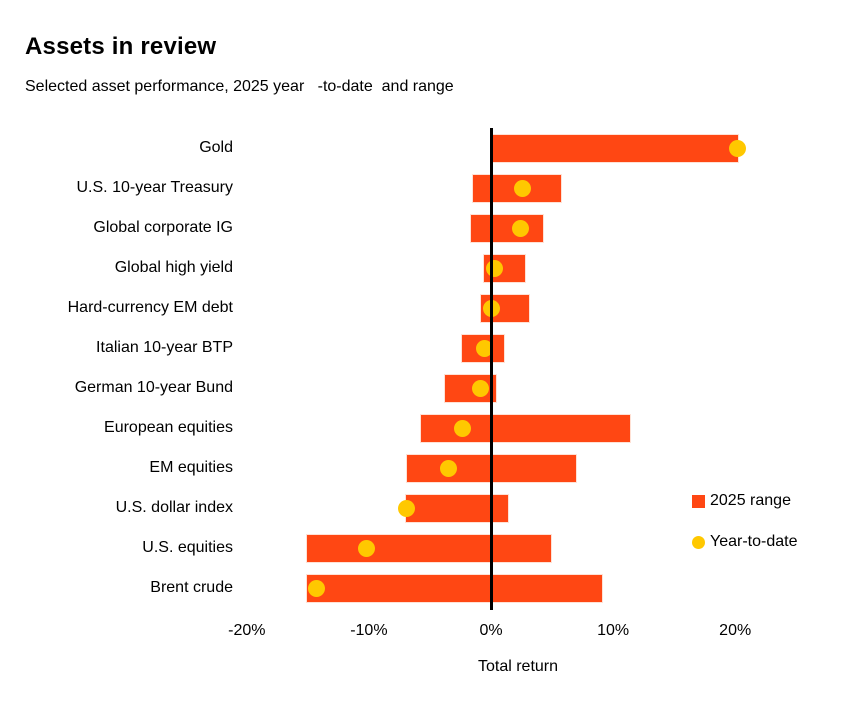  Describe the element at coordinates (698, 542) in the screenshot. I see `ytd-swatch-icon` at that location.